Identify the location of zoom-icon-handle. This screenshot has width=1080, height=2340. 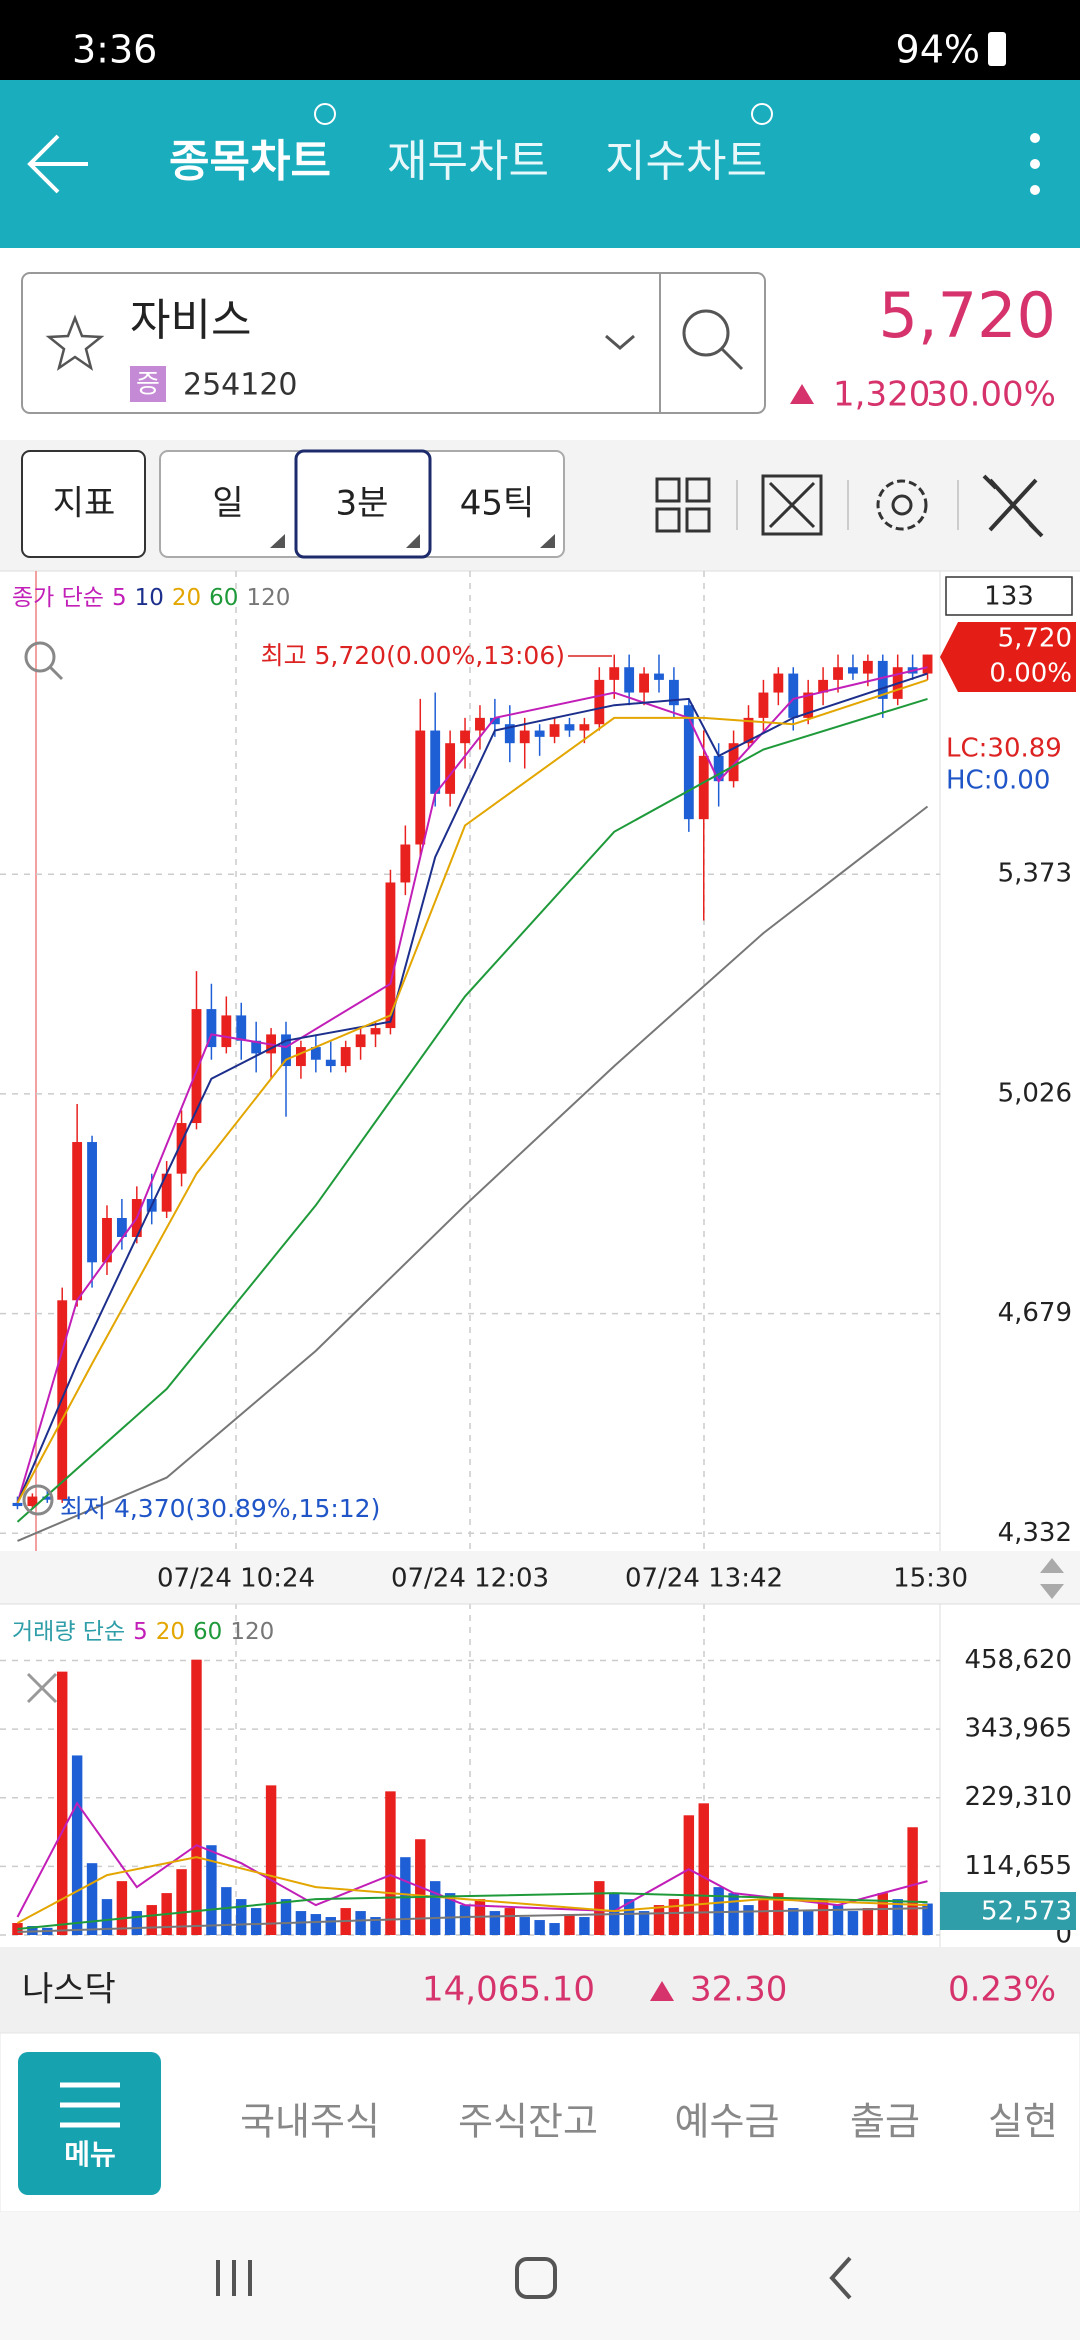
(56, 673).